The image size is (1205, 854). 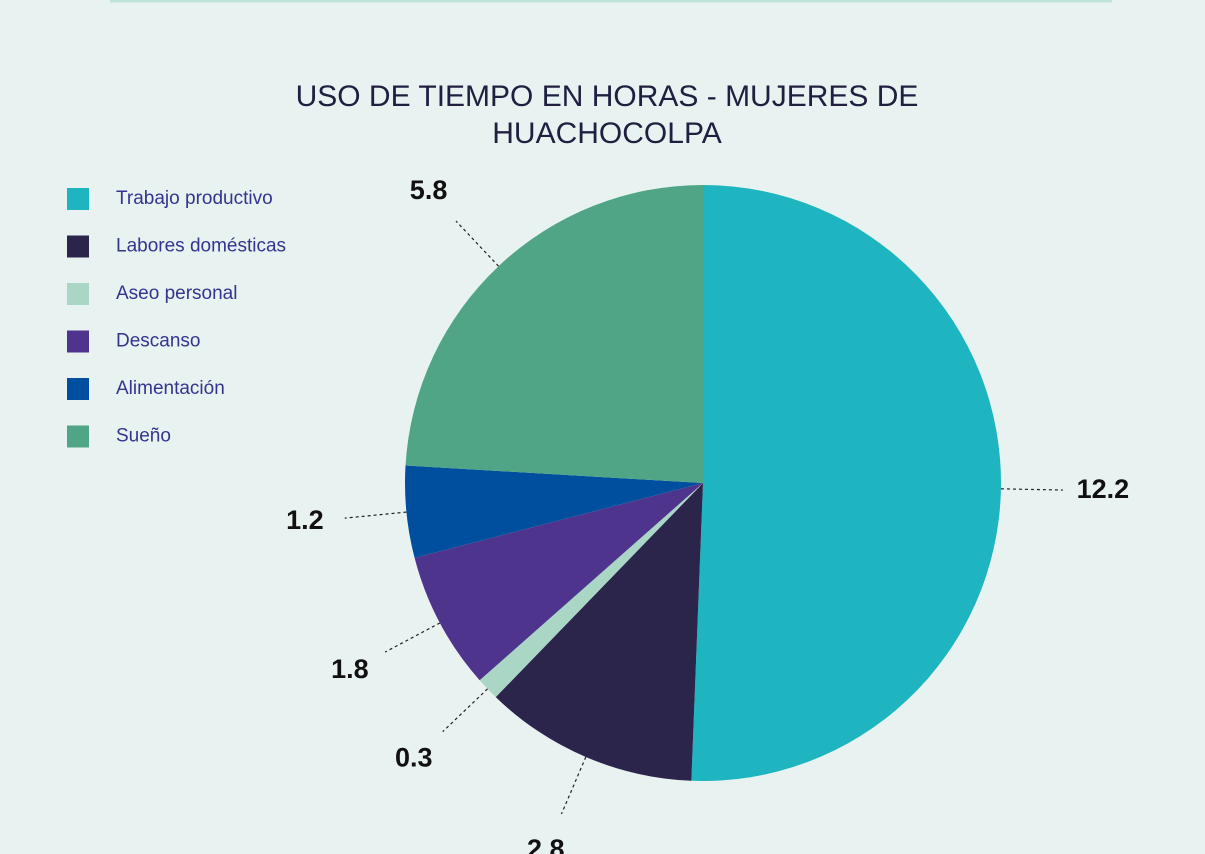 What do you see at coordinates (194, 198) in the screenshot?
I see `legend-label: Trabajo productivo` at bounding box center [194, 198].